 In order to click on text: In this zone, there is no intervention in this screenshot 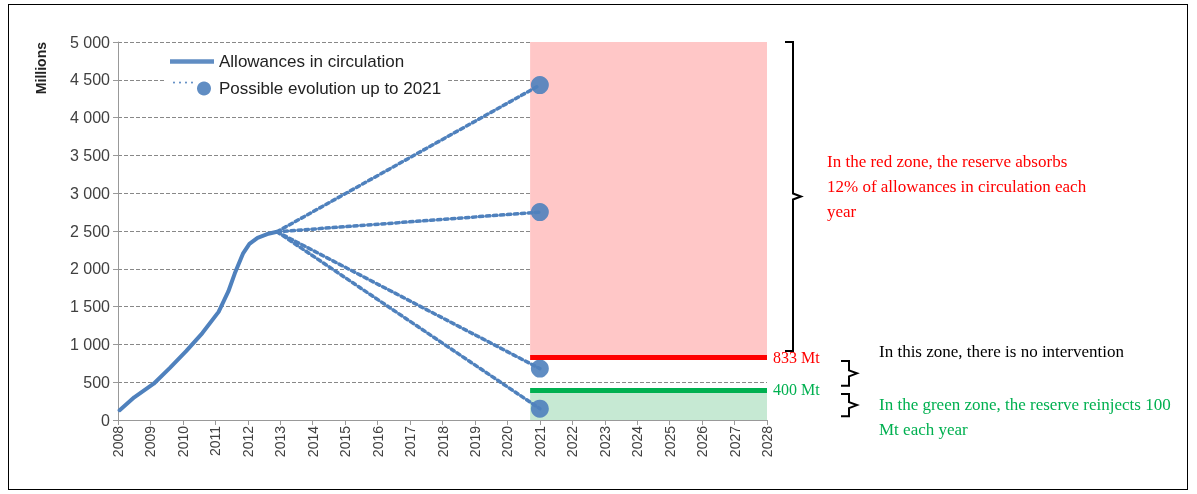, I will do `click(1002, 352)`.